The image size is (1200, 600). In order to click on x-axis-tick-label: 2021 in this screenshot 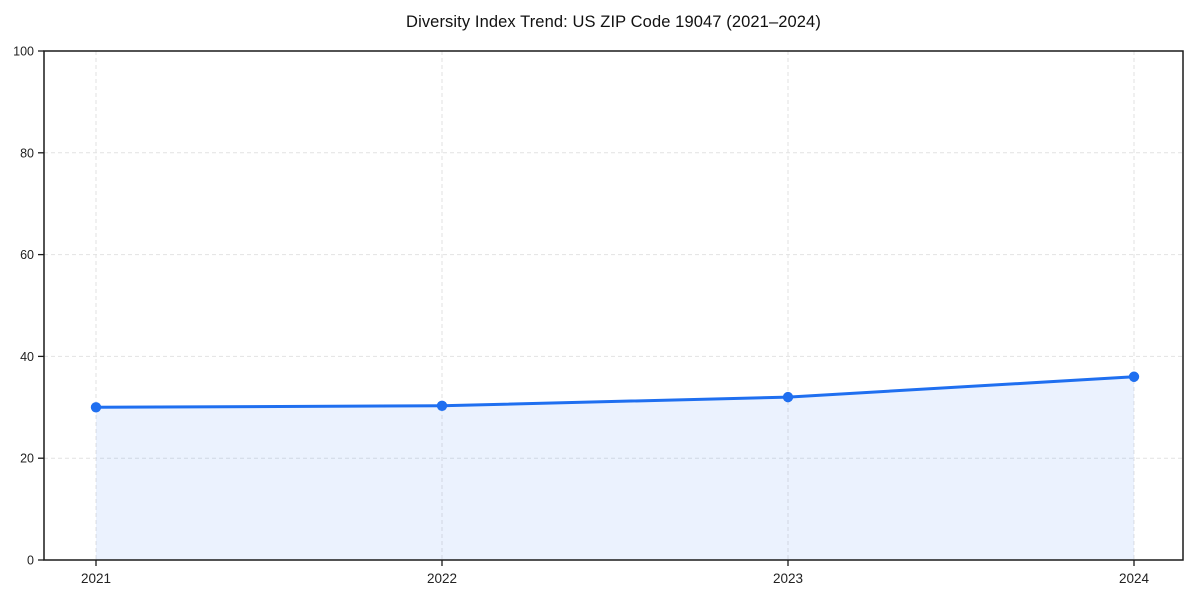, I will do `click(96, 578)`.